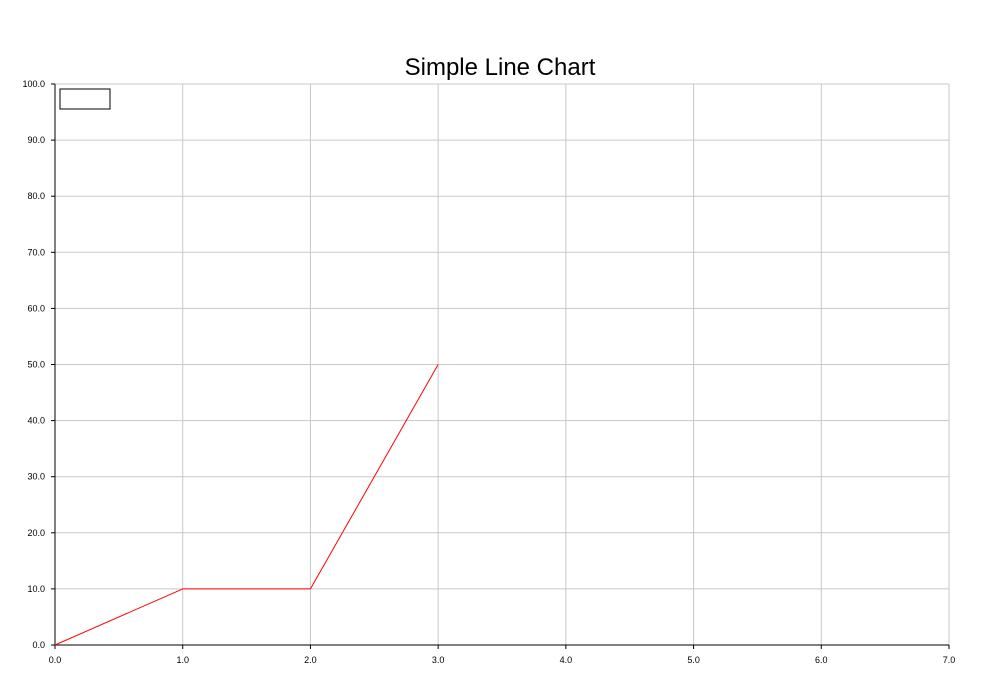  I want to click on x-tick-label: 0.0, so click(55, 660).